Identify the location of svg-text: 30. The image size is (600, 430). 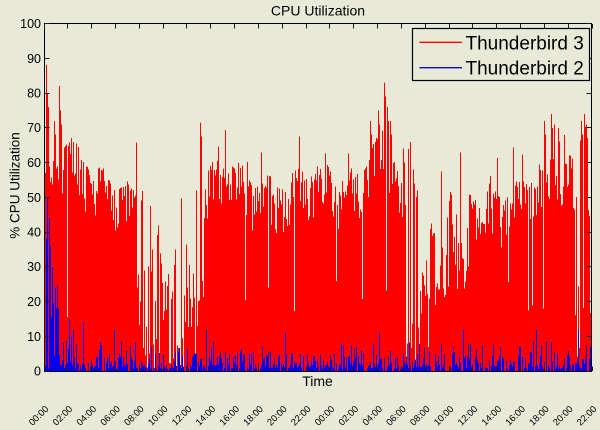
(34, 267).